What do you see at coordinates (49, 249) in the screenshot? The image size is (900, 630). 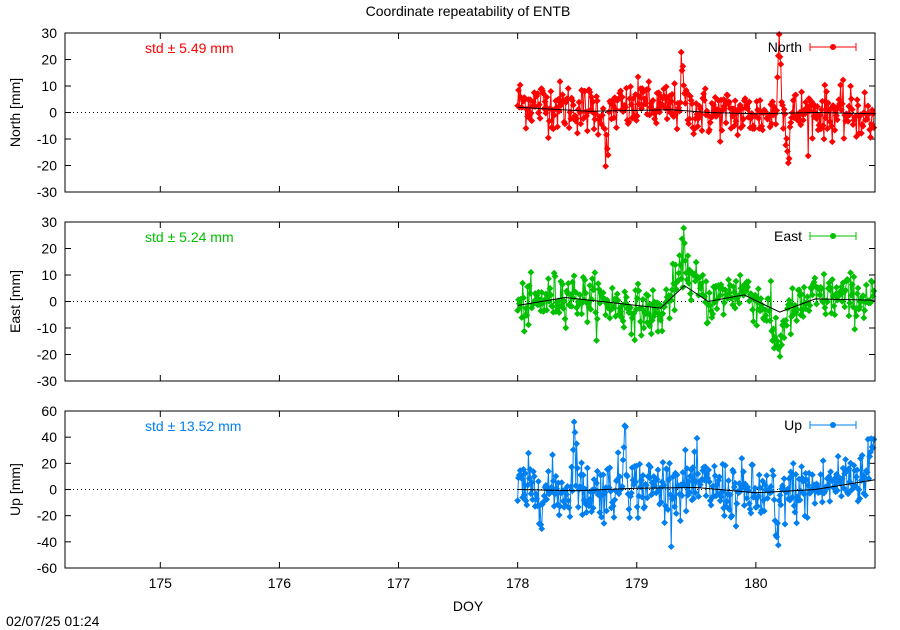 I see `east-ytick-label: 20` at bounding box center [49, 249].